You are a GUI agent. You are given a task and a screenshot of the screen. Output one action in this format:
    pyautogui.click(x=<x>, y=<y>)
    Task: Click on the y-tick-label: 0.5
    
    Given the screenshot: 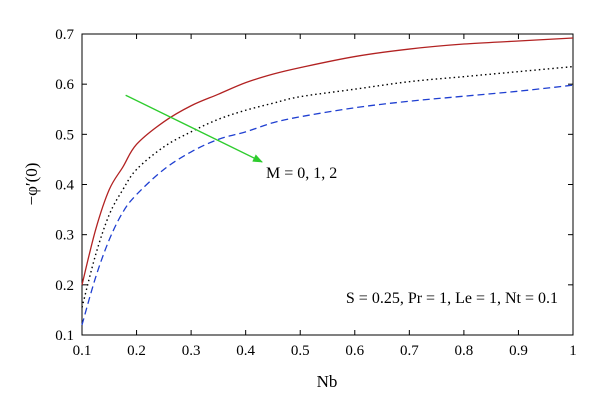 What is the action you would take?
    pyautogui.click(x=64, y=135)
    